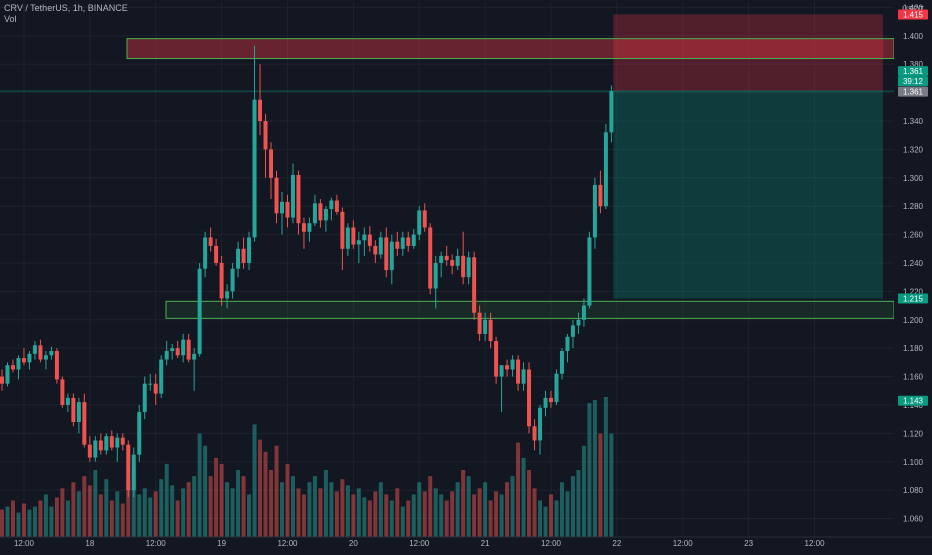 This screenshot has height=555, width=932. Describe the element at coordinates (913, 81) in the screenshot. I see `price-label-text: 39:12` at that location.